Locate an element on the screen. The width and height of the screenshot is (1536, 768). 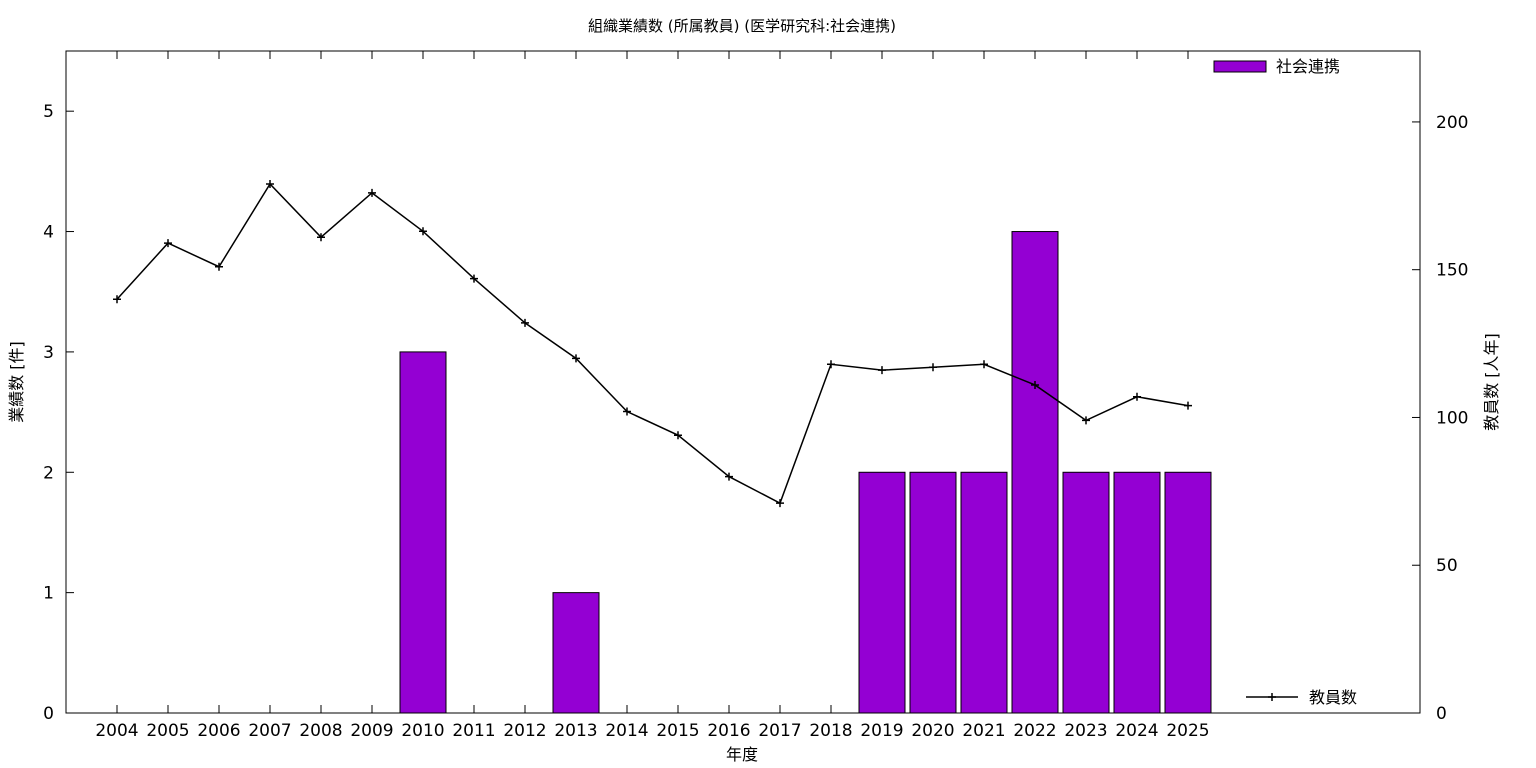
y2-tick-label: 100 is located at coordinates (1452, 418).